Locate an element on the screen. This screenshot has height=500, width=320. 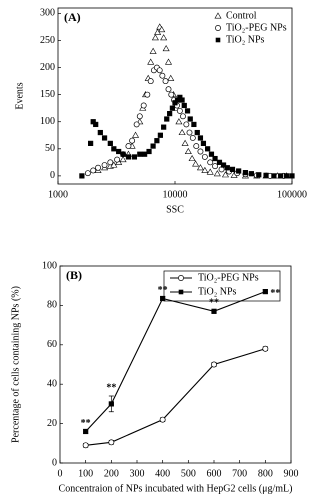
legend-label: Control is located at coordinates (241, 15).